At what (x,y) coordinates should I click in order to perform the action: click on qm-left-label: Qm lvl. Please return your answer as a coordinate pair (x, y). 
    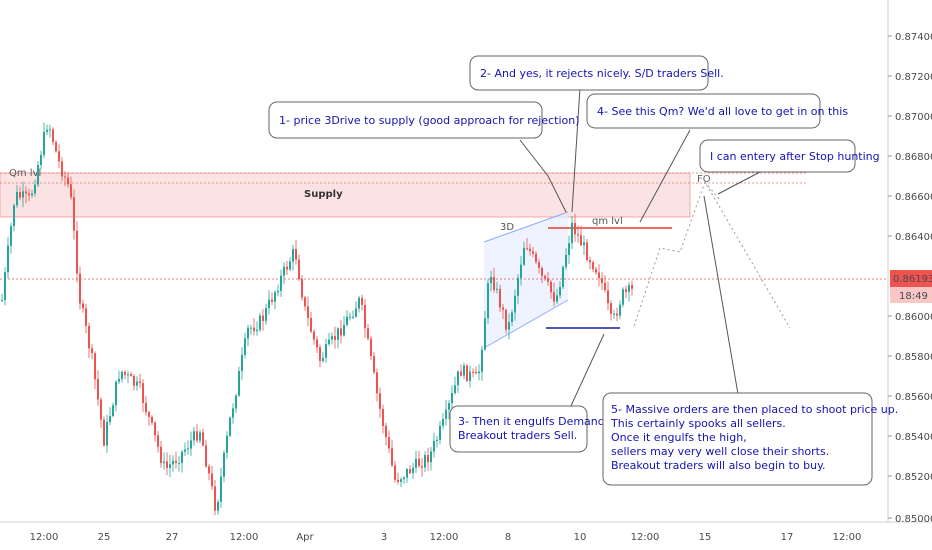
    Looking at the image, I should click on (25, 173).